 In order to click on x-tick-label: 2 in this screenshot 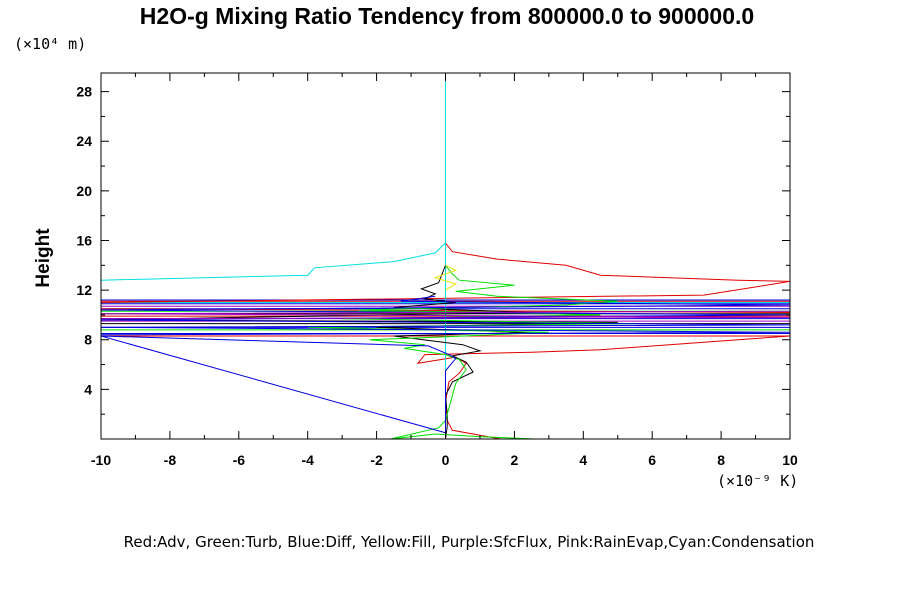, I will do `click(515, 460)`.